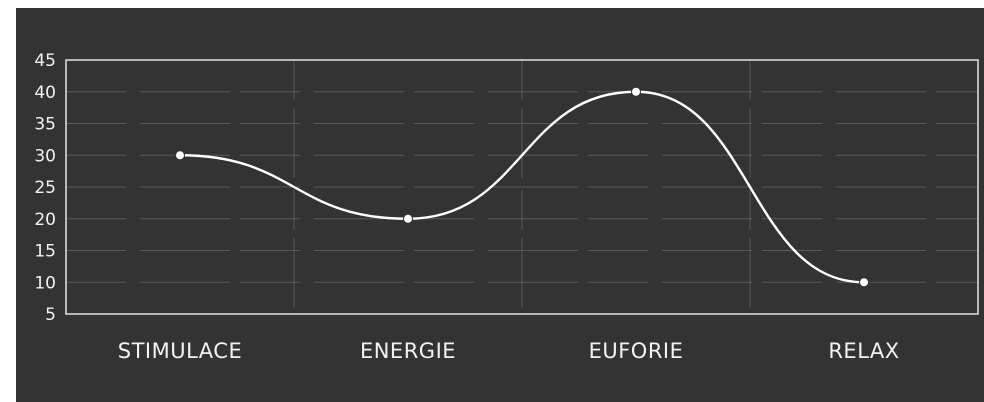  I want to click on y-tick-label: 10, so click(45, 283).